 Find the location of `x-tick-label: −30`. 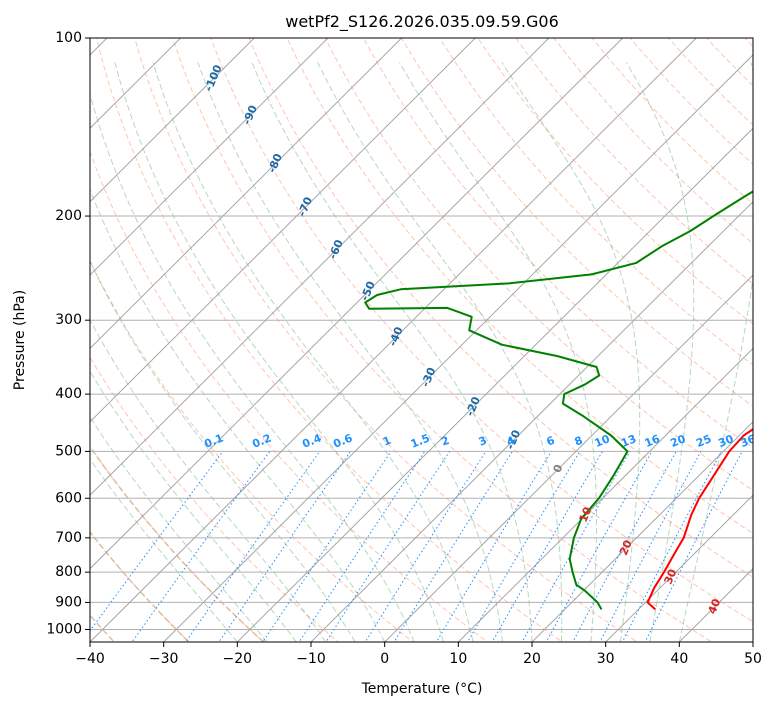

x-tick-label: −30 is located at coordinates (164, 659).